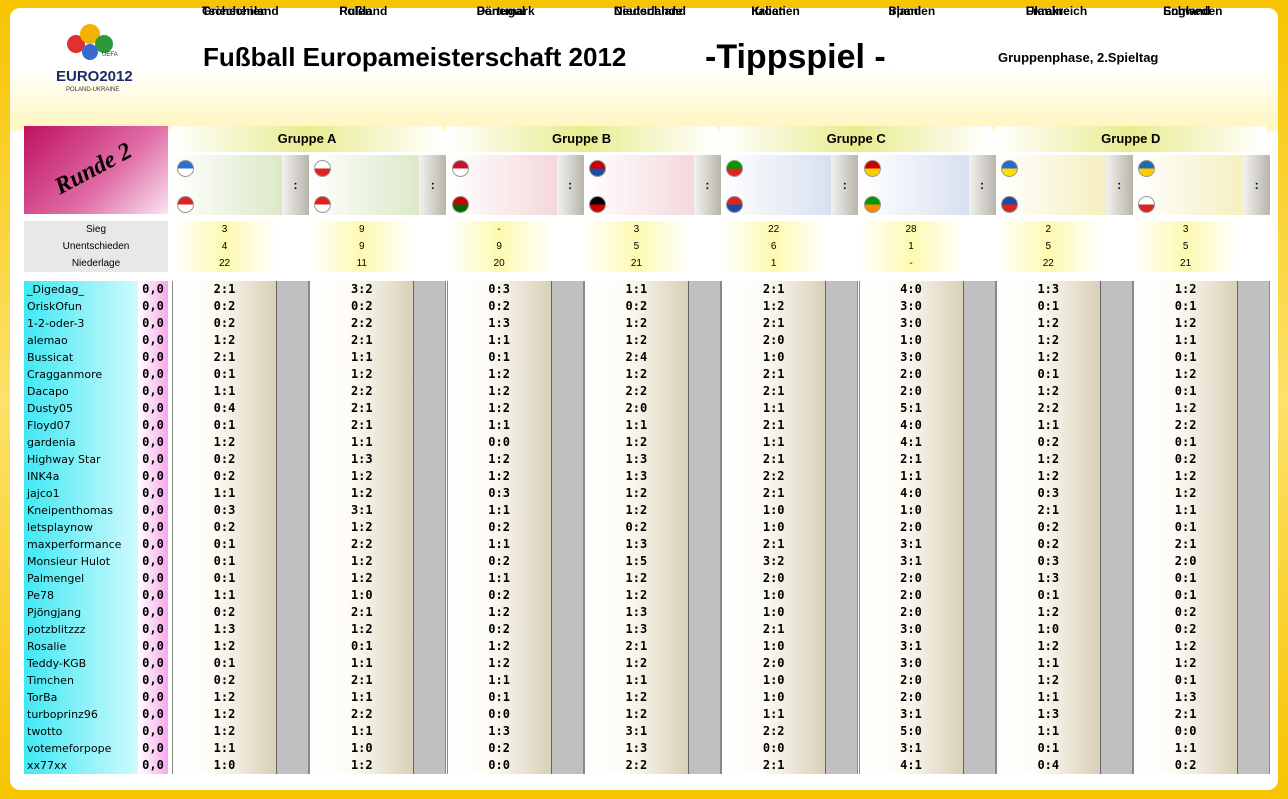 Image resolution: width=1288 pixels, height=799 pixels. What do you see at coordinates (110, 55) in the screenshot?
I see `logo-org: UEFA` at bounding box center [110, 55].